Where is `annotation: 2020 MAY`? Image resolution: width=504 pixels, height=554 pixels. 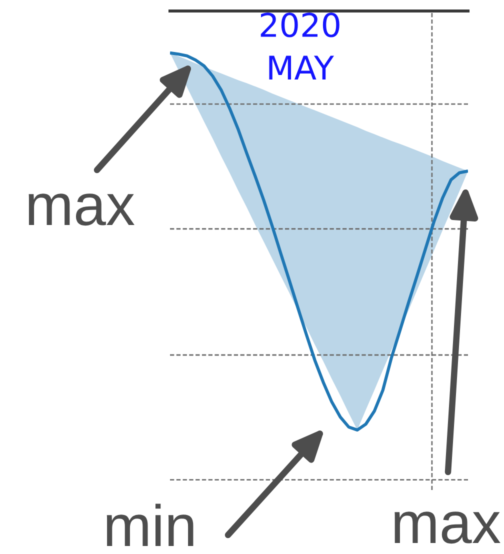 annotation: 2020 MAY is located at coordinates (300, 46).